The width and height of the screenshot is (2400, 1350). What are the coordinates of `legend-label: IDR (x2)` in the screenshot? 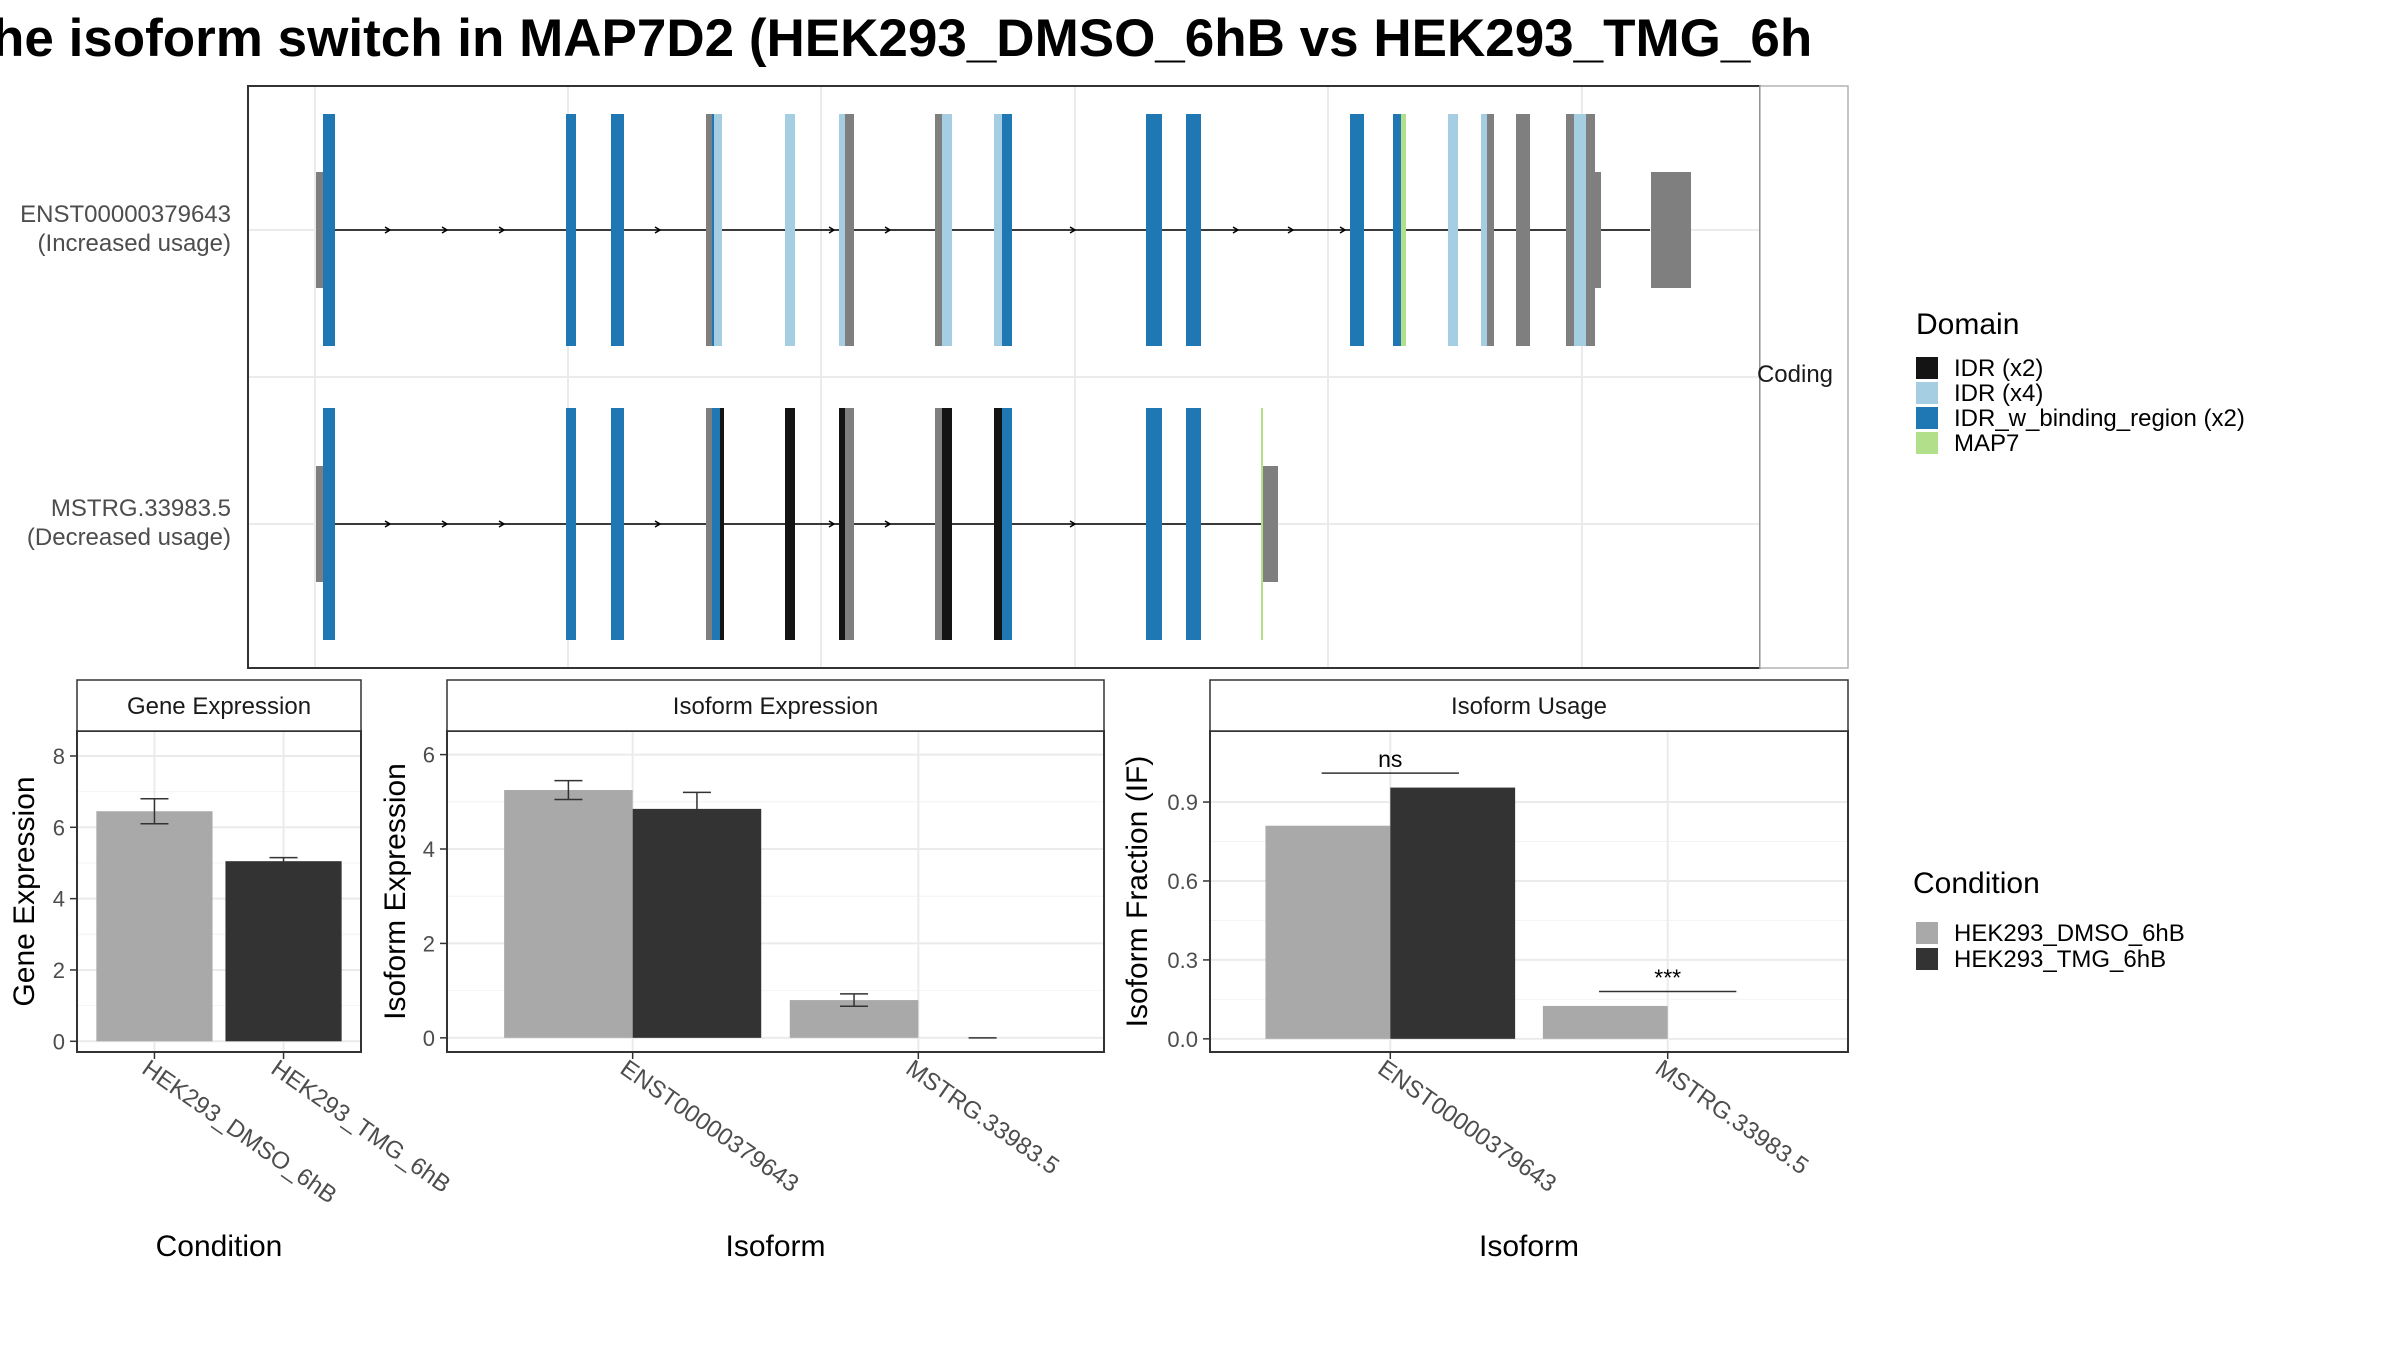 It's located at (1998, 368).